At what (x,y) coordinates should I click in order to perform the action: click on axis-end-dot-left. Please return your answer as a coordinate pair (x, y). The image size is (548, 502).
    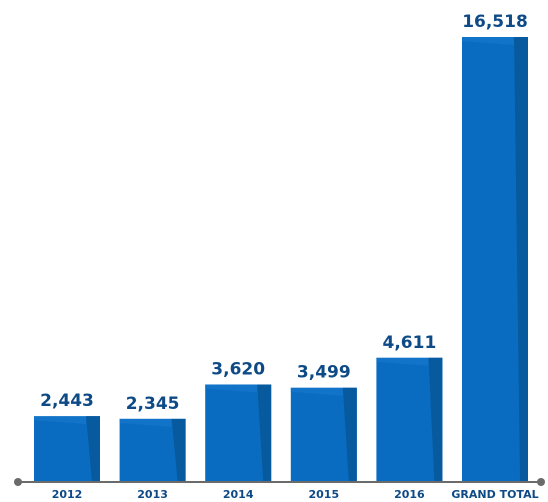
    Looking at the image, I should click on (18, 482).